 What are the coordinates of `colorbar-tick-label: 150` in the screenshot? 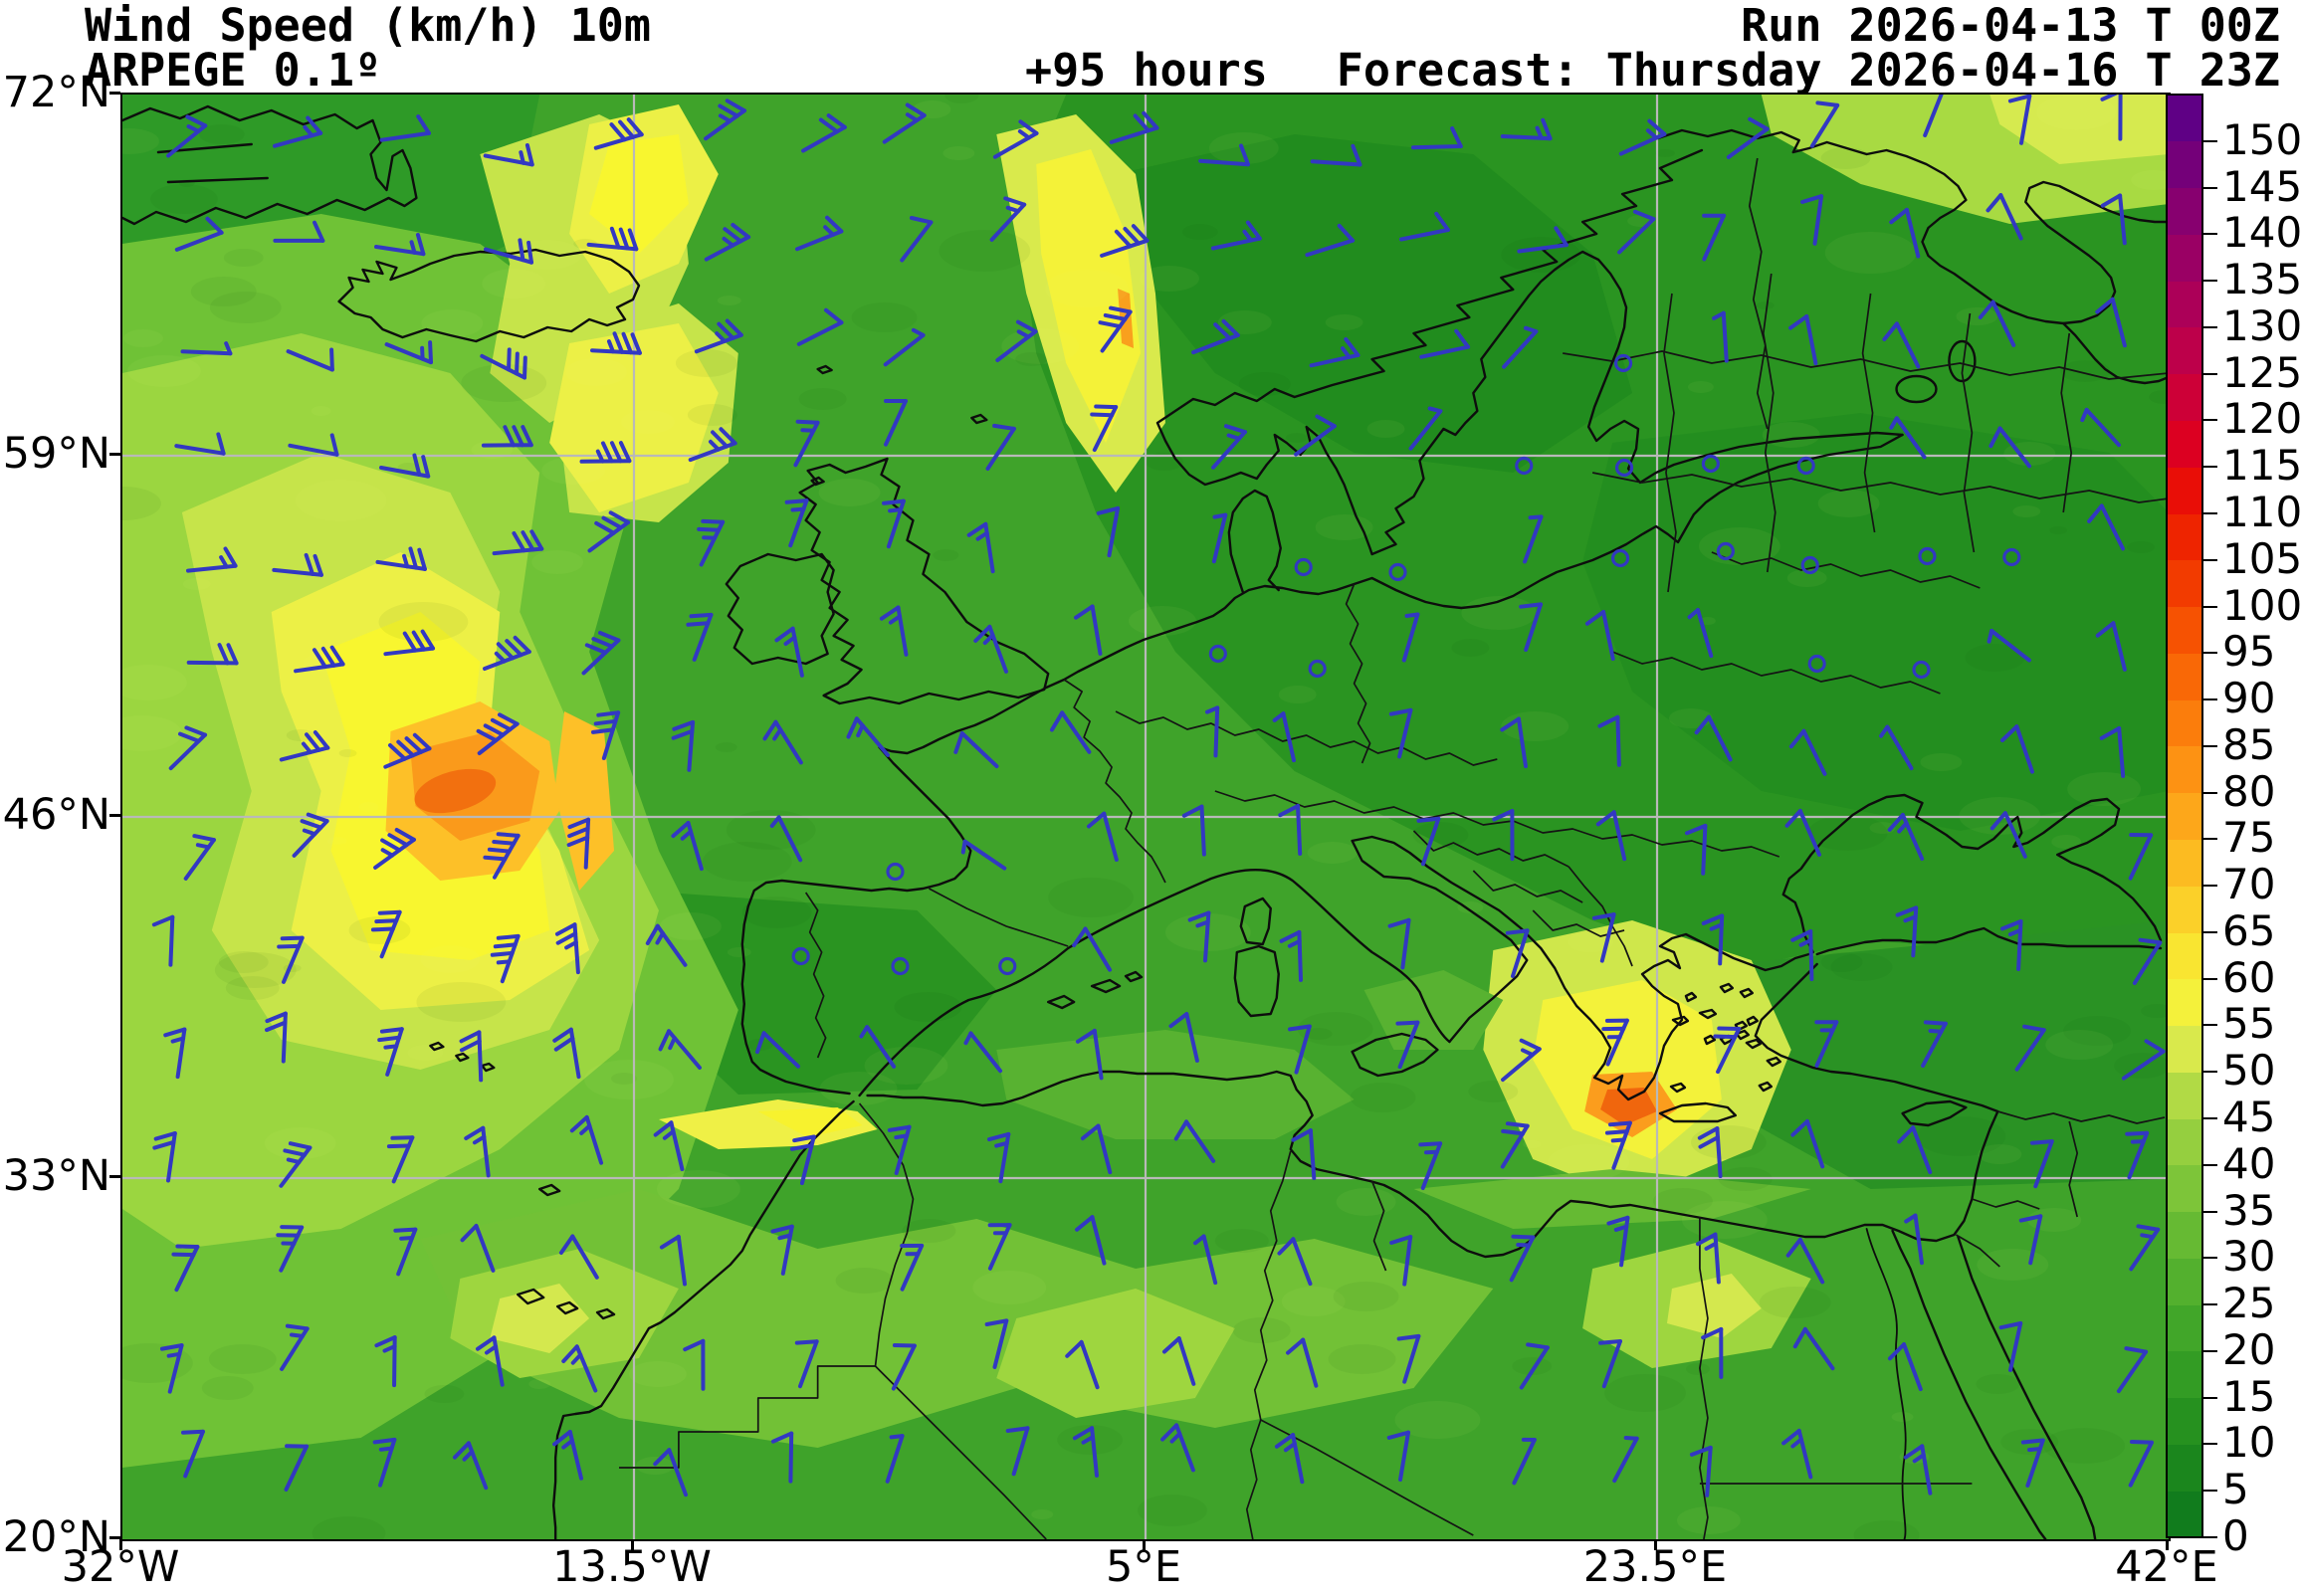 It's located at (2262, 139).